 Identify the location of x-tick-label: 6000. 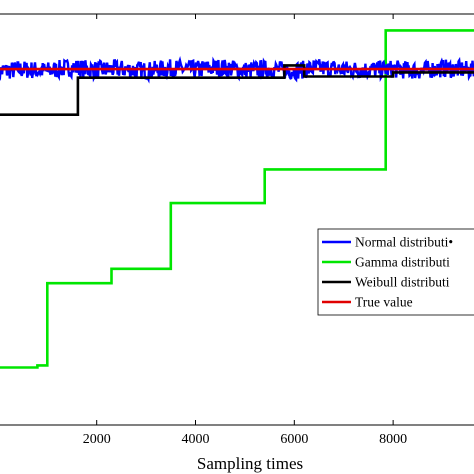
(294, 439).